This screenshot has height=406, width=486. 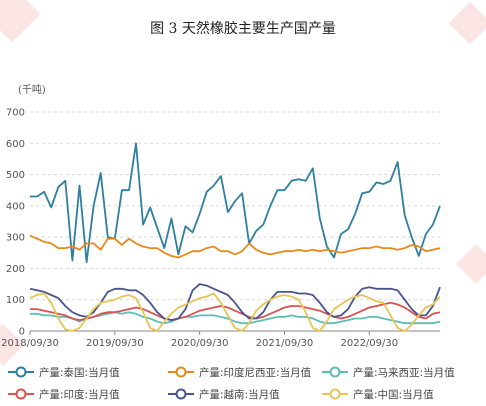 I want to click on y-tick-label: 600, so click(x=15, y=144).